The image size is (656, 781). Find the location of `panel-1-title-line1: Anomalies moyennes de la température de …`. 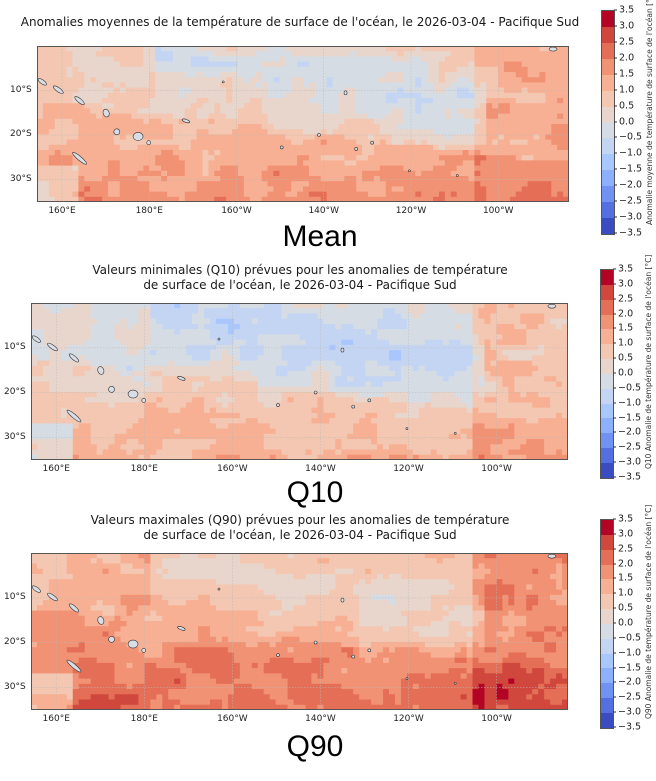

panel-1-title-line1: Anomalies moyennes de la température de … is located at coordinates (300, 22).